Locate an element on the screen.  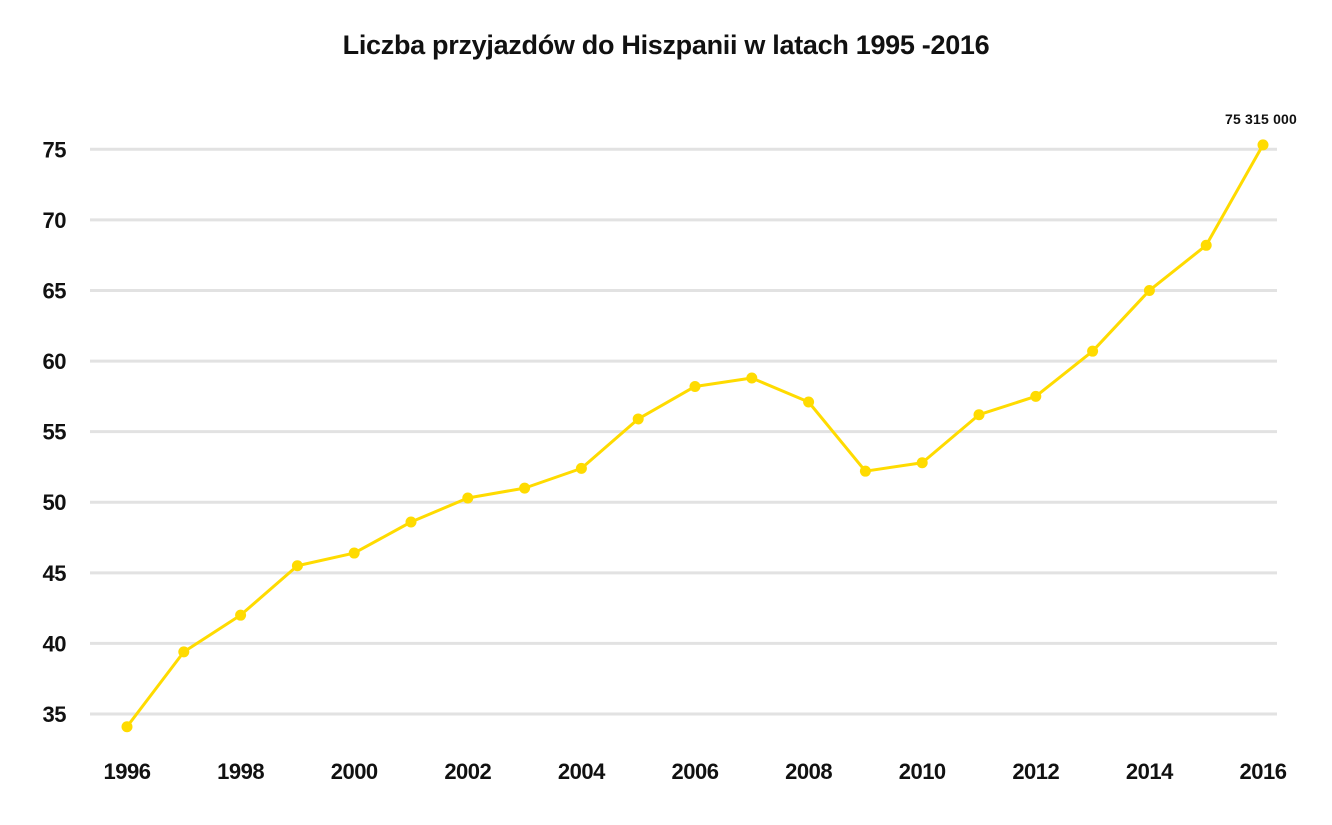
y-axis-tick-label: 45 is located at coordinates (55, 573).